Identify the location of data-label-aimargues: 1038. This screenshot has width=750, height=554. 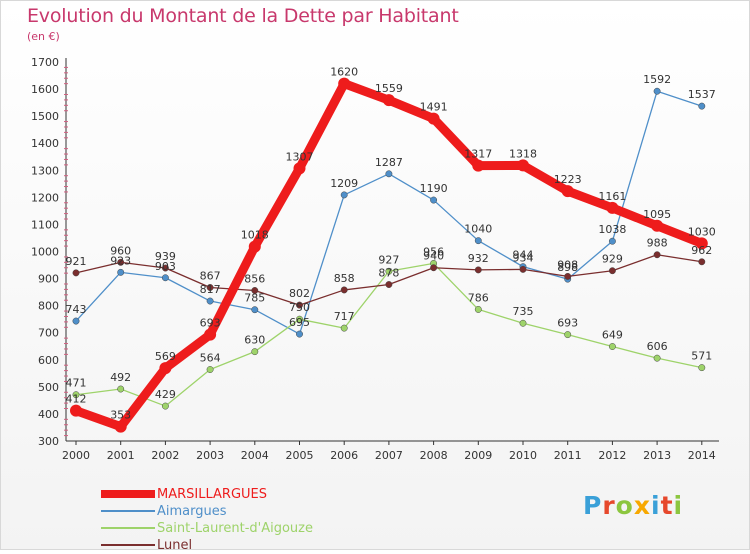
(612, 229).